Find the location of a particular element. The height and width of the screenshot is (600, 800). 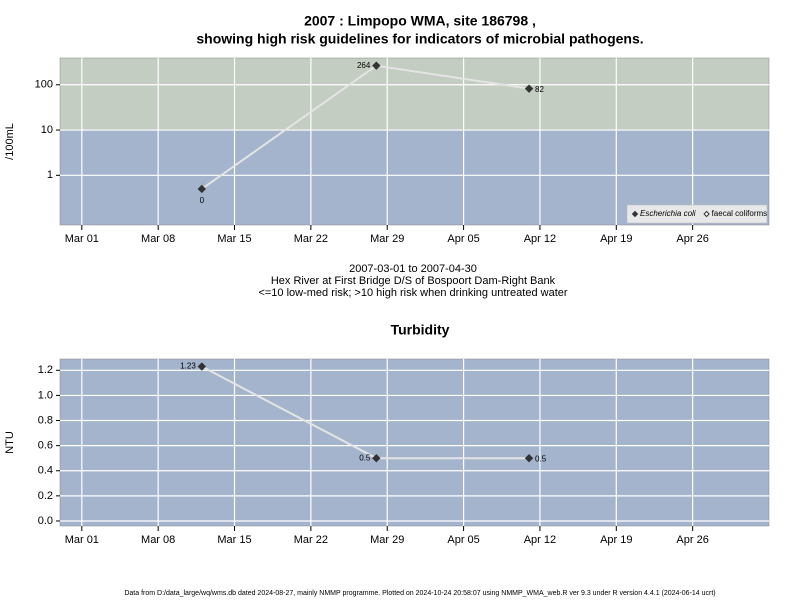

legend-label: Escherichia coli is located at coordinates (668, 213).